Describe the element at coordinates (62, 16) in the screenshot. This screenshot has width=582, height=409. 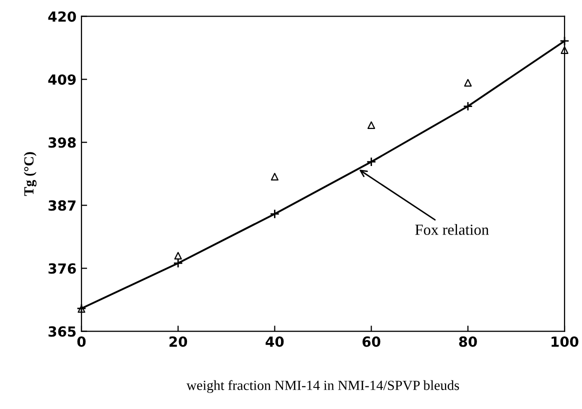
I see `y-tick-label: 420` at that location.